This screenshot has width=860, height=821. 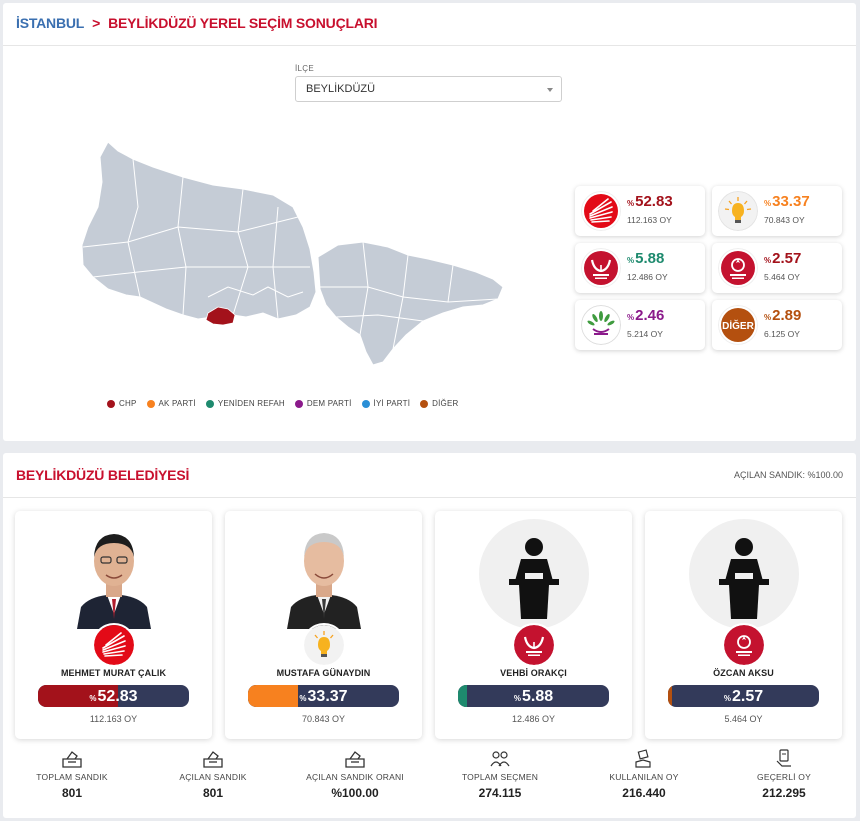 I want to click on divider, so click(x=429, y=45).